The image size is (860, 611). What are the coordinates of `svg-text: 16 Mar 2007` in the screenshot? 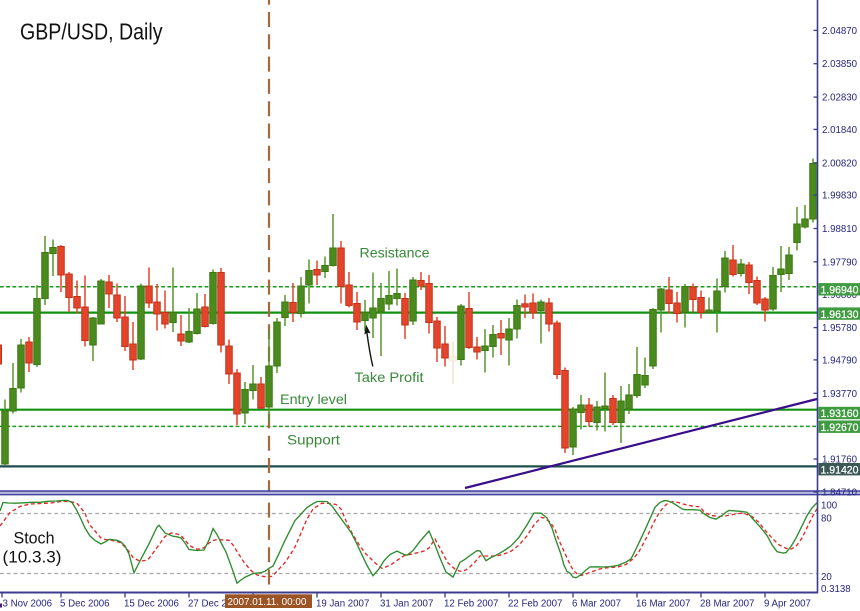 It's located at (663, 604).